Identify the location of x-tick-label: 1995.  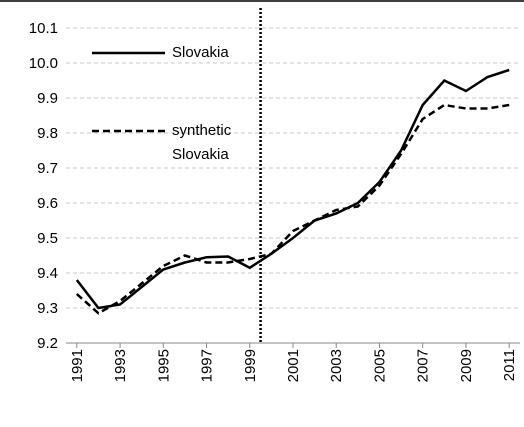
(163, 365).